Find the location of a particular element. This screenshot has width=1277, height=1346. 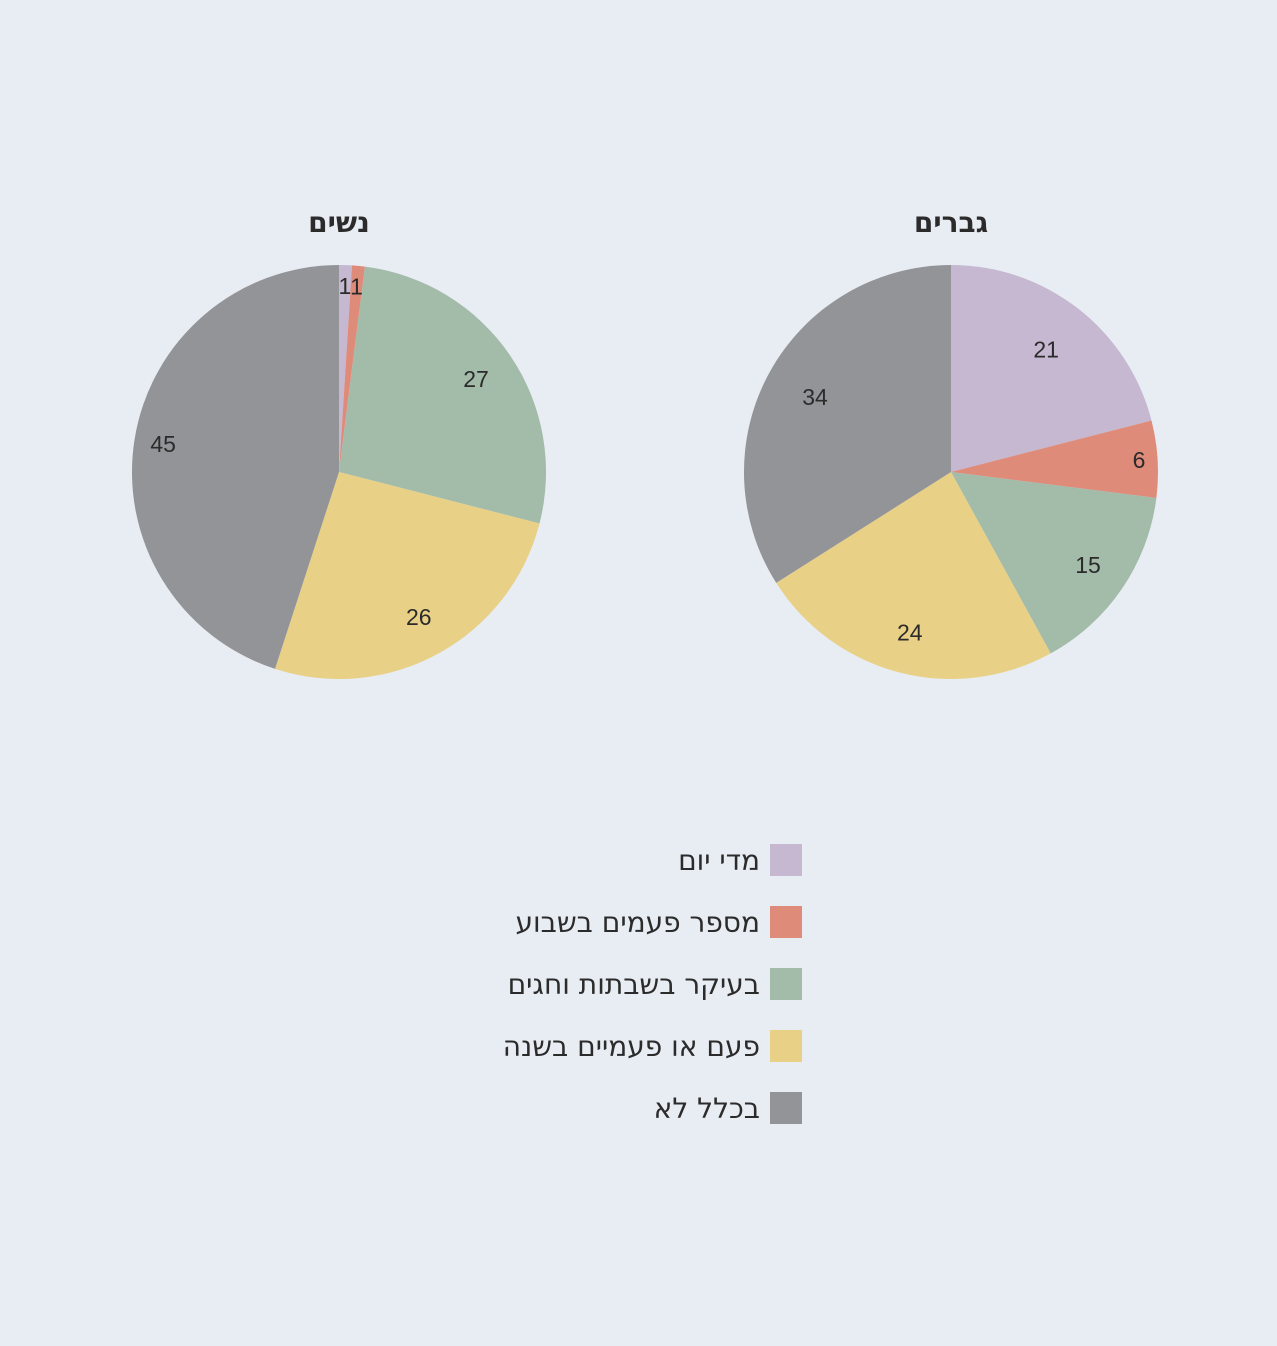

pie-chart-men: גברים 21 6 15 24 34 is located at coordinates (951, 443).